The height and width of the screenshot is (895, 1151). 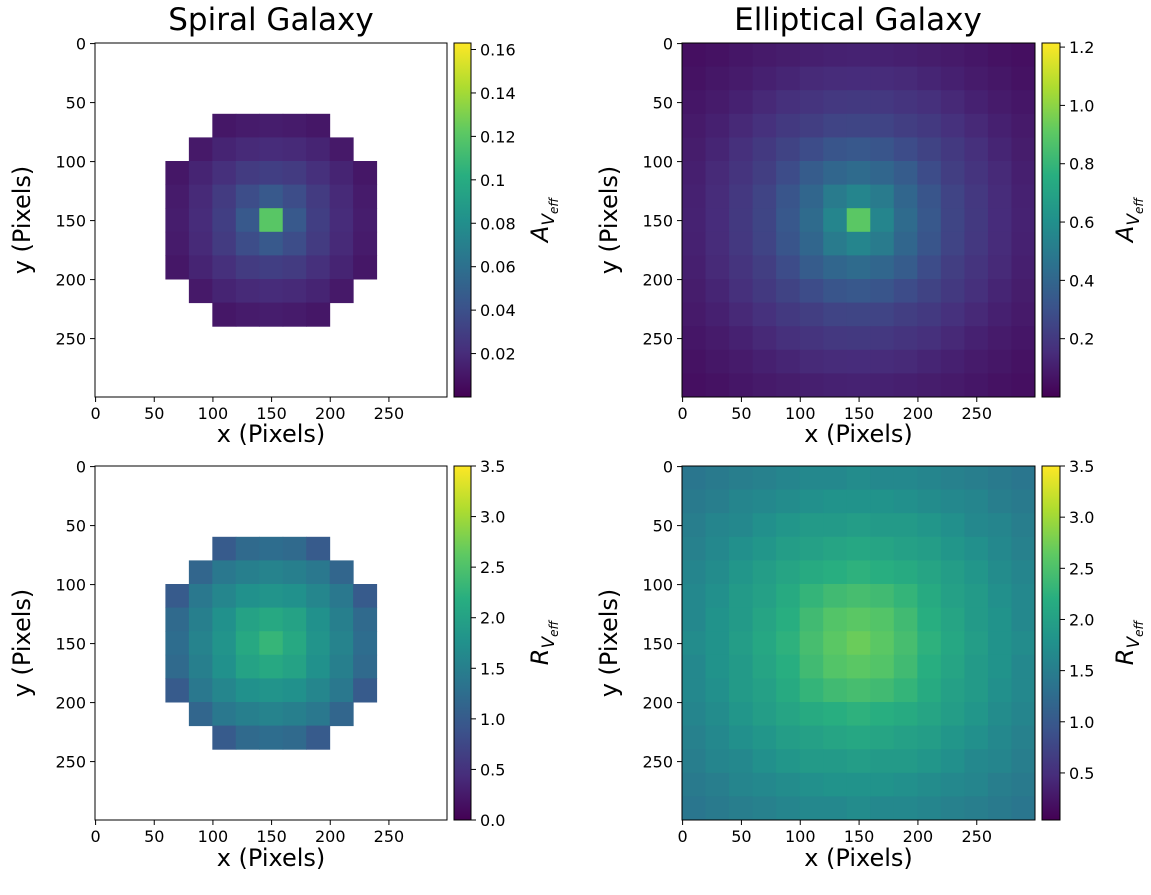 I want to click on x-tick-label: 250, so click(x=389, y=836).